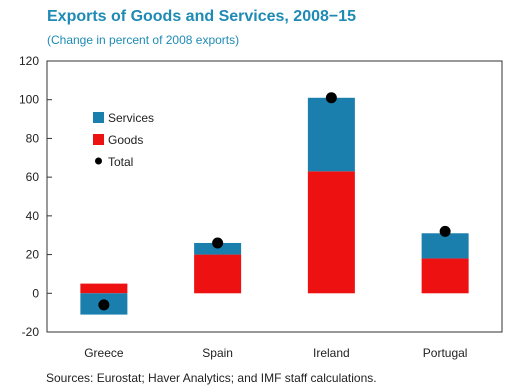 Image resolution: width=508 pixels, height=388 pixels. Describe the element at coordinates (143, 40) in the screenshot. I see `chart-subtitle: (Change in percent of 2008 exports)` at that location.